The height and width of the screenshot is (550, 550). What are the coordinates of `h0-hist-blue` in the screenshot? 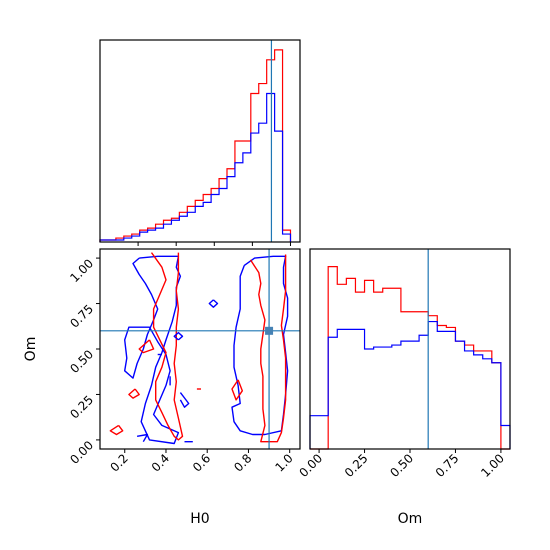 It's located at (195, 167).